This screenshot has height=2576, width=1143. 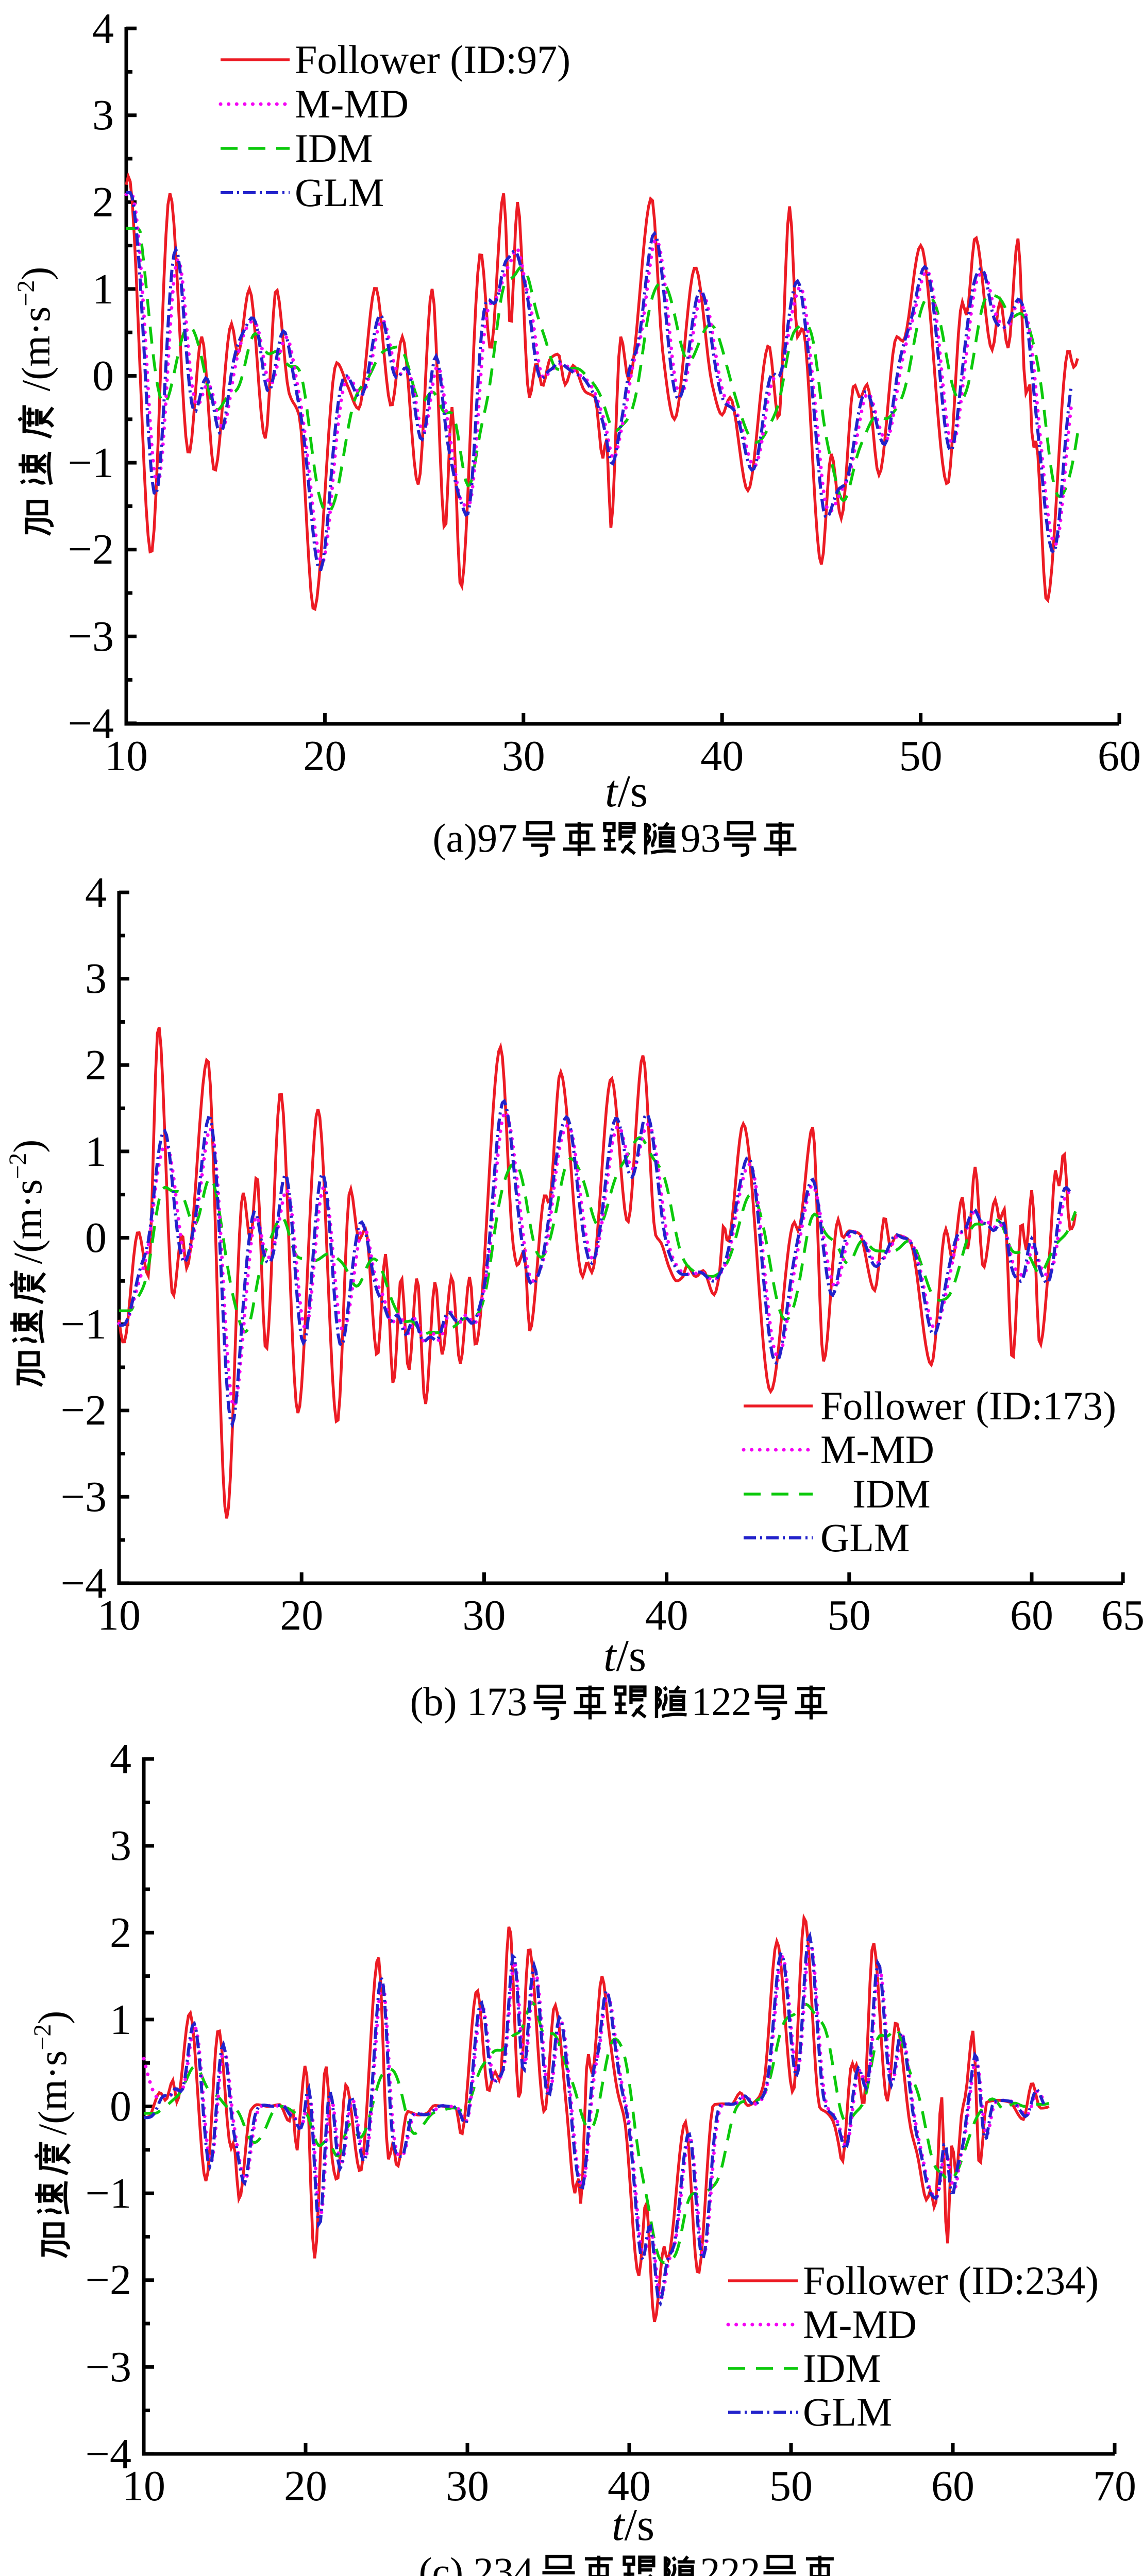 What do you see at coordinates (475, 838) in the screenshot?
I see `svg-text: (a)97` at bounding box center [475, 838].